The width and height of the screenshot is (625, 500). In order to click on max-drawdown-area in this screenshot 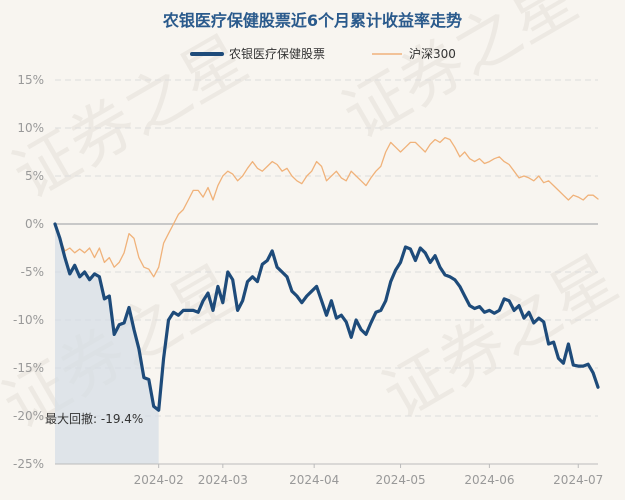, I will do `click(107, 344)`.